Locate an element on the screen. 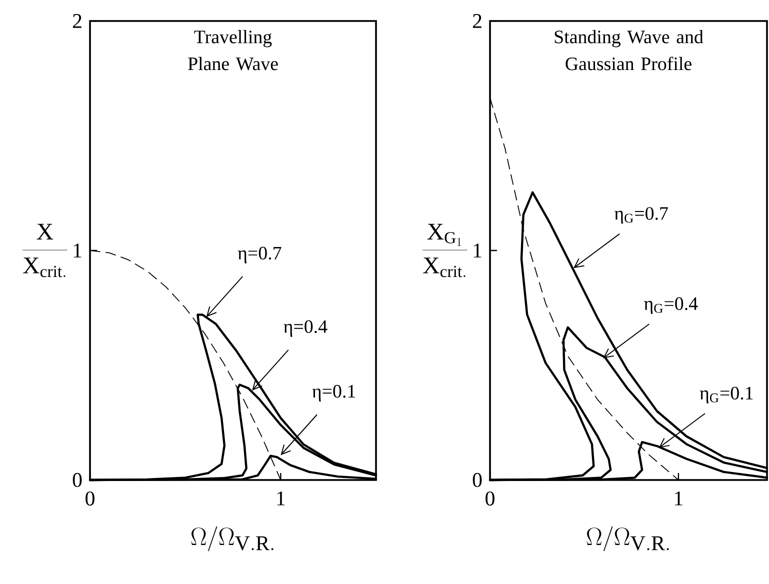  annotation: η$_{G}$=0.4 is located at coordinates (671, 305).